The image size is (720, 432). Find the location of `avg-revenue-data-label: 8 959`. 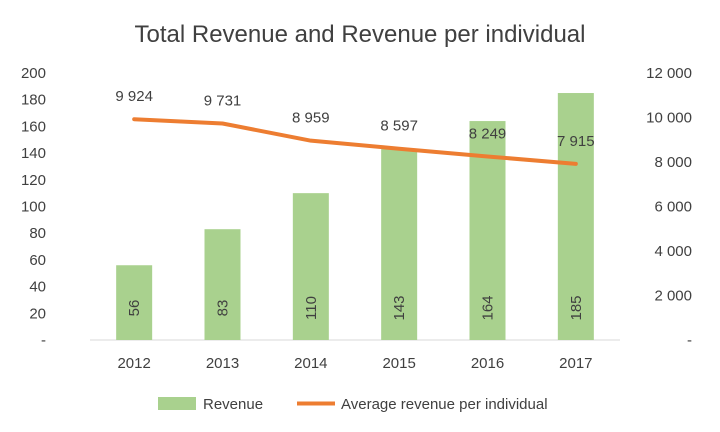

avg-revenue-data-label: 8 959 is located at coordinates (311, 118).